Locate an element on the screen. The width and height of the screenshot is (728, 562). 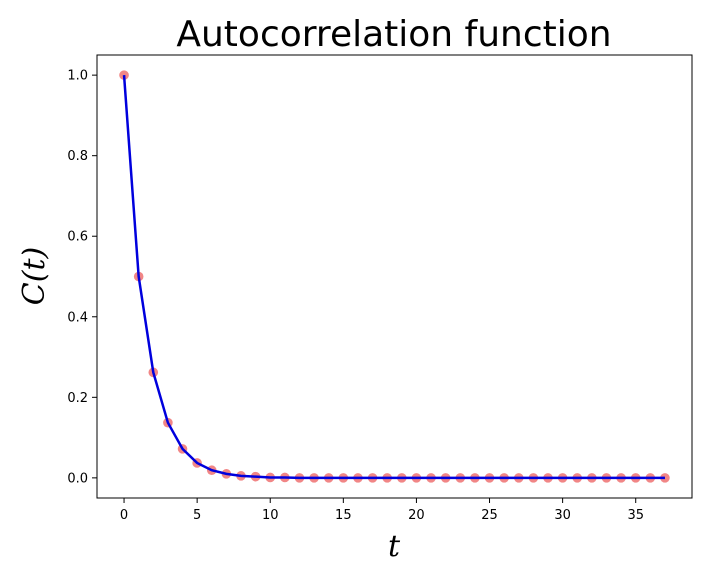
y-tick-label: 0.6 is located at coordinates (77, 237).